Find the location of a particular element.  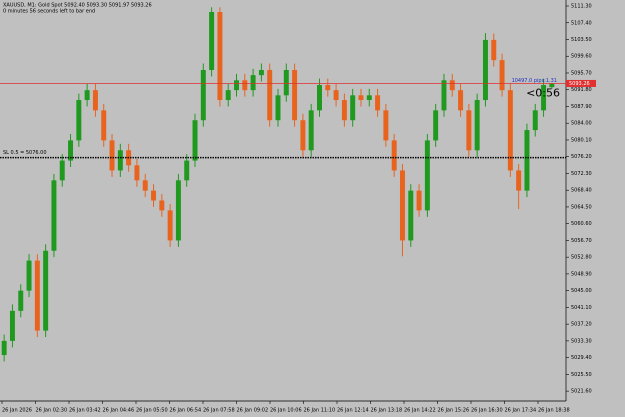

y-tick-label: 5056.70 is located at coordinates (581, 241).